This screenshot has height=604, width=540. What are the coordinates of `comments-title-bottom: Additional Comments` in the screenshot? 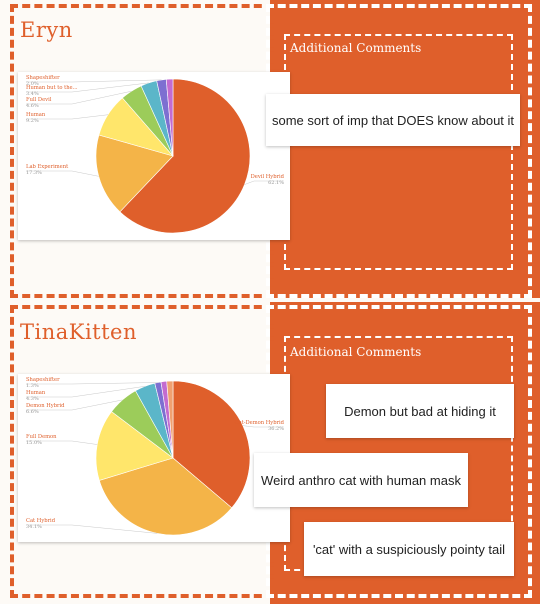 It's located at (356, 352).